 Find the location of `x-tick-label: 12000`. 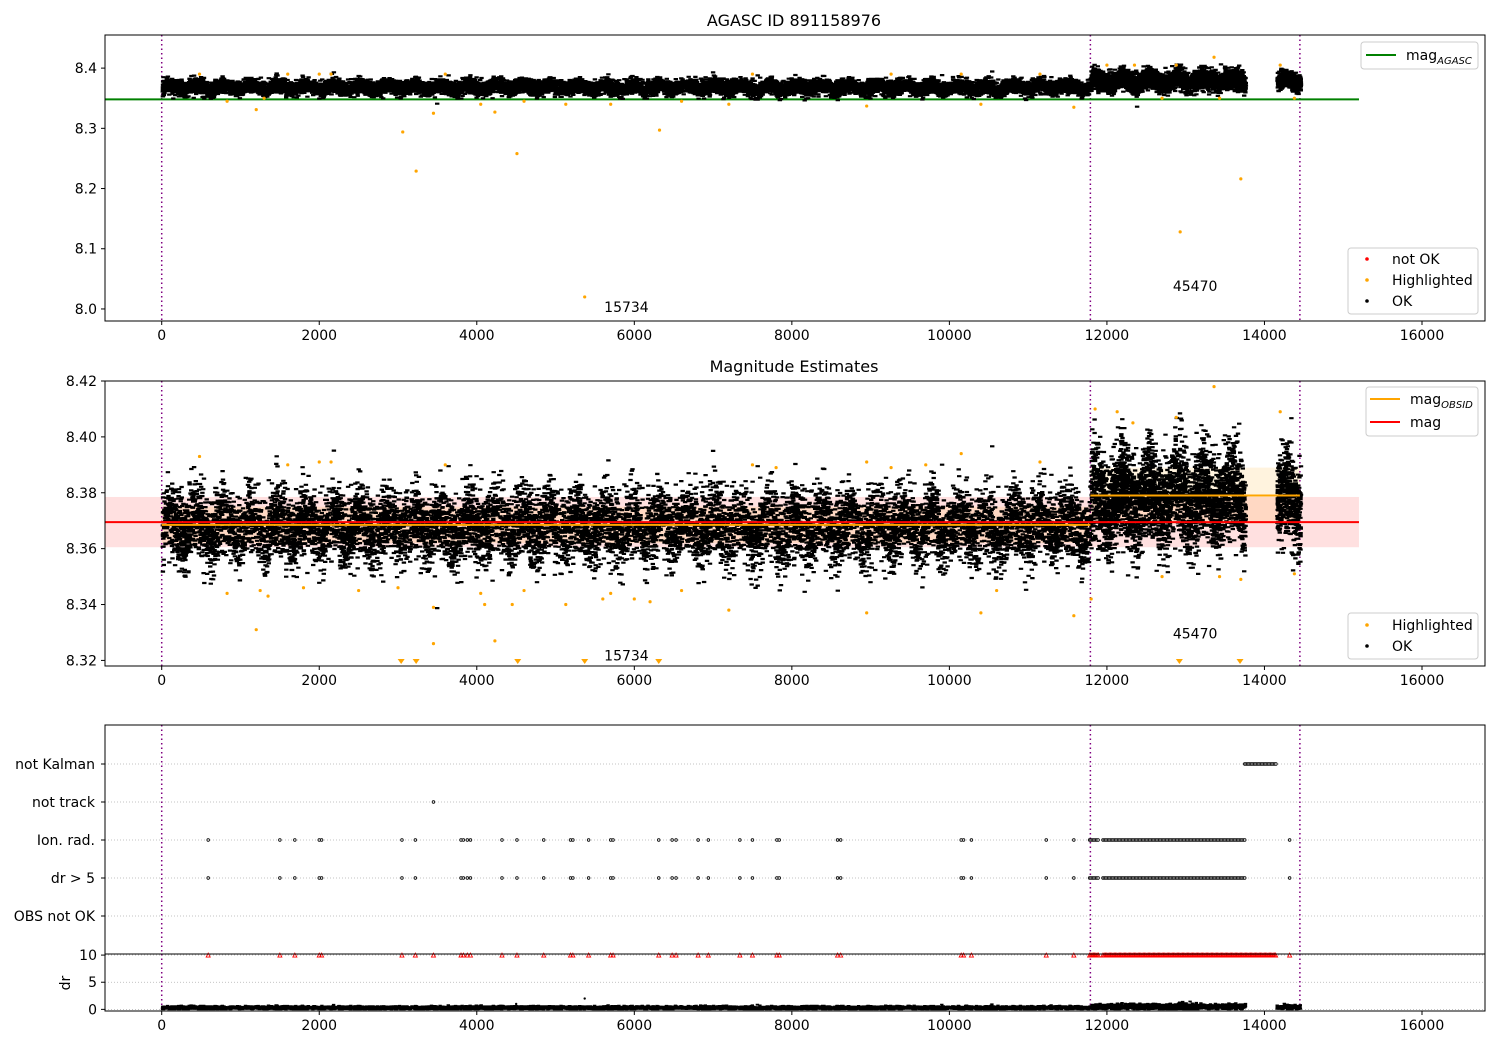

x-tick-label: 12000 is located at coordinates (1107, 681).